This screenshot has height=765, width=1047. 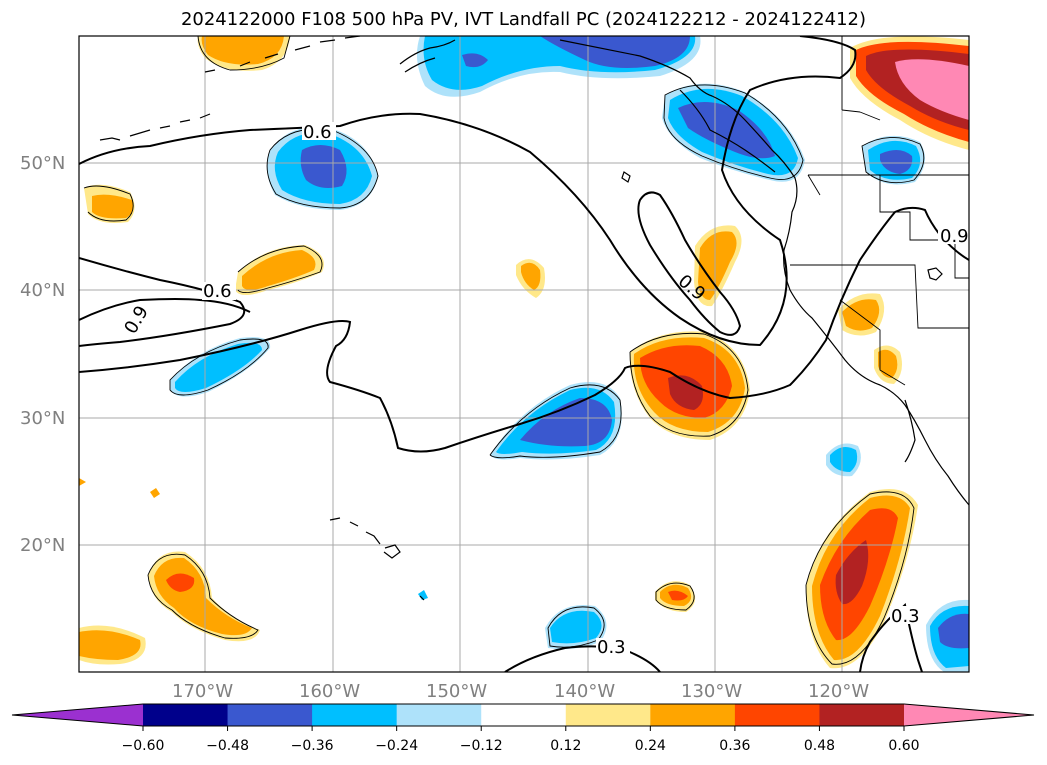 I want to click on colorbar-tick-label: −0.36, so click(x=312, y=746).